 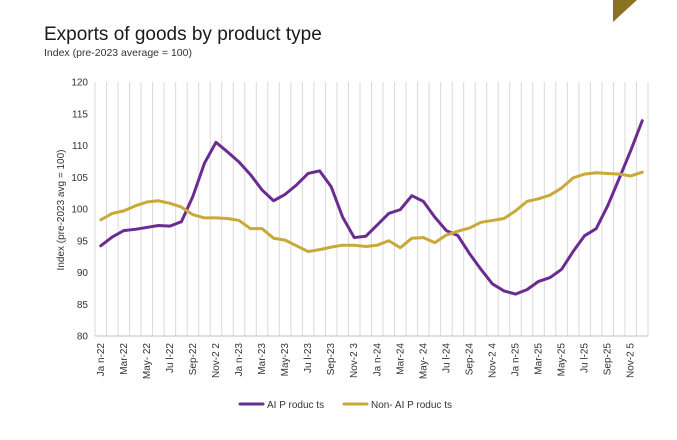 What do you see at coordinates (585, 358) in the screenshot?
I see `x-tick-label: Ju l-25` at bounding box center [585, 358].